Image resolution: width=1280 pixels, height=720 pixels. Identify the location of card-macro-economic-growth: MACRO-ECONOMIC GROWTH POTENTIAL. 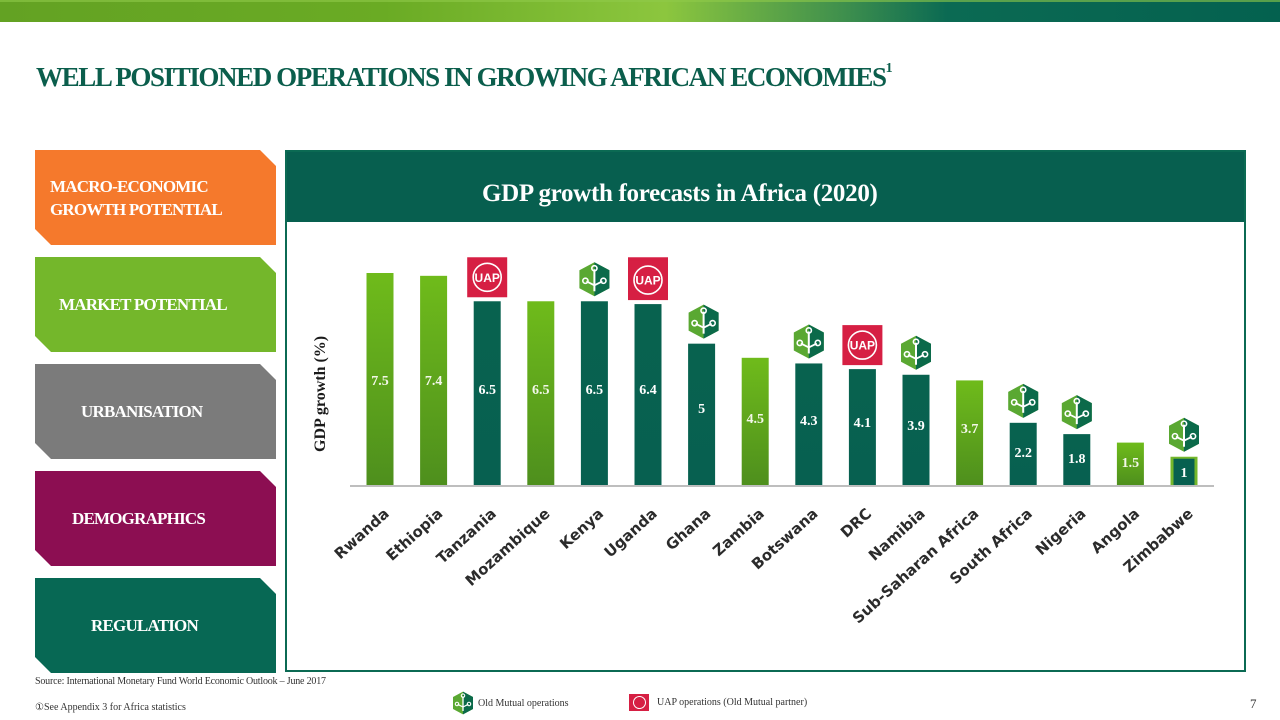
(155, 197).